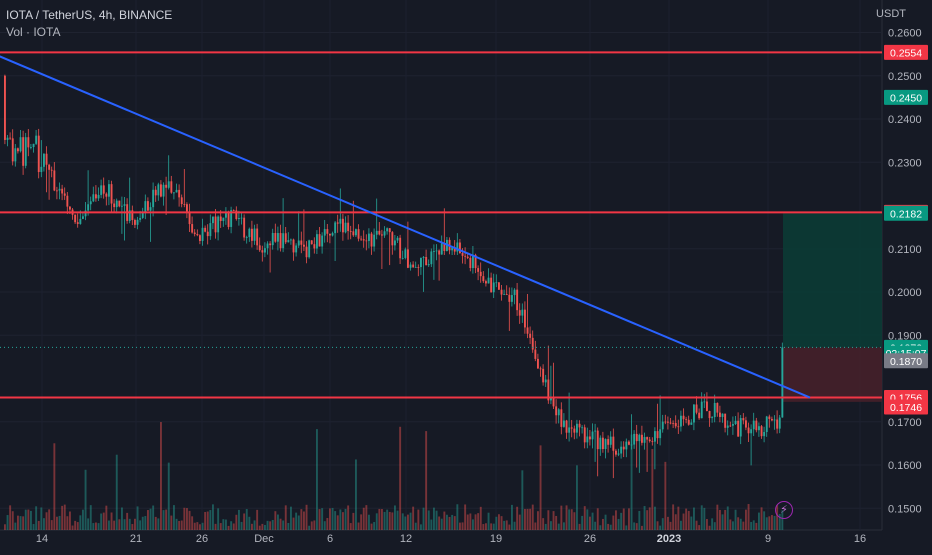 This screenshot has width=932, height=555. I want to click on time-tick-label: 21, so click(136, 539).